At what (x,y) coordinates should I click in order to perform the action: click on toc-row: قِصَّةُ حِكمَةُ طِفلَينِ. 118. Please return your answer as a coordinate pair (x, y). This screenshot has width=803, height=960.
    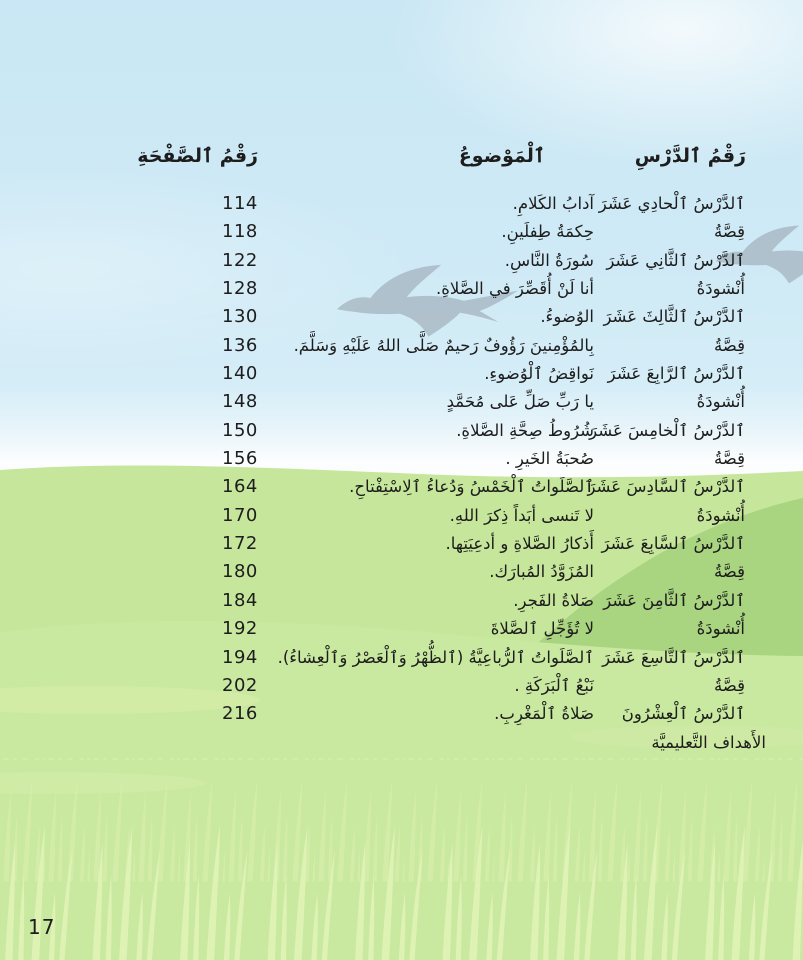
    Looking at the image, I should click on (401, 232).